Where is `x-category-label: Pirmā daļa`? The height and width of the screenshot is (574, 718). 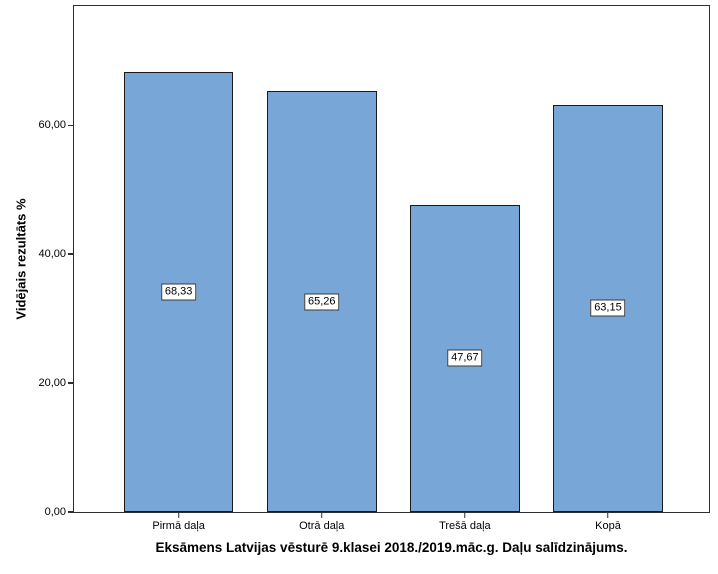 x-category-label: Pirmā daļa is located at coordinates (178, 526).